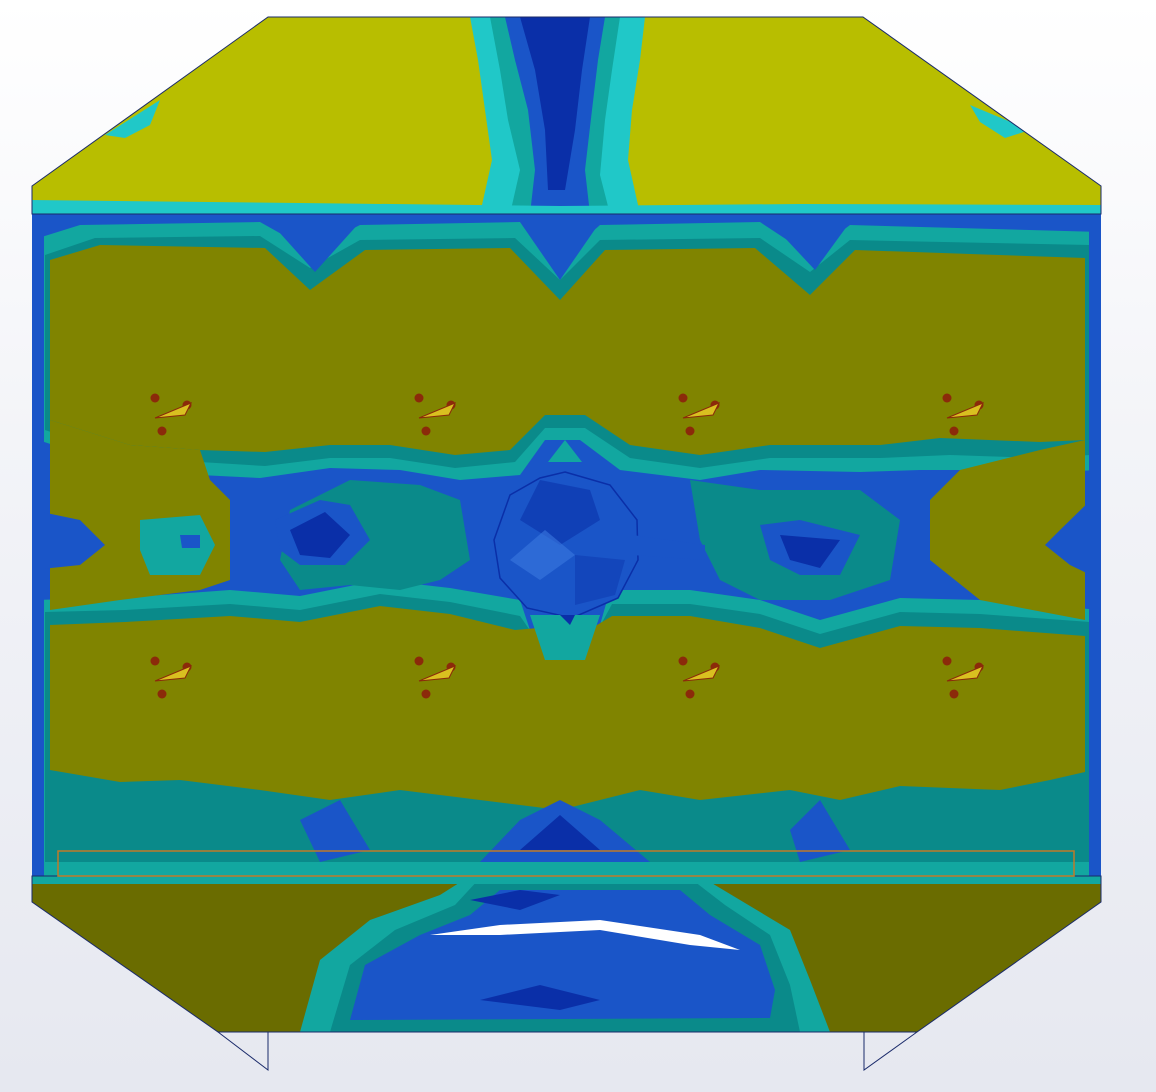  What do you see at coordinates (567, 414) in the screenshot?
I see `load-markers-row-top` at bounding box center [567, 414].